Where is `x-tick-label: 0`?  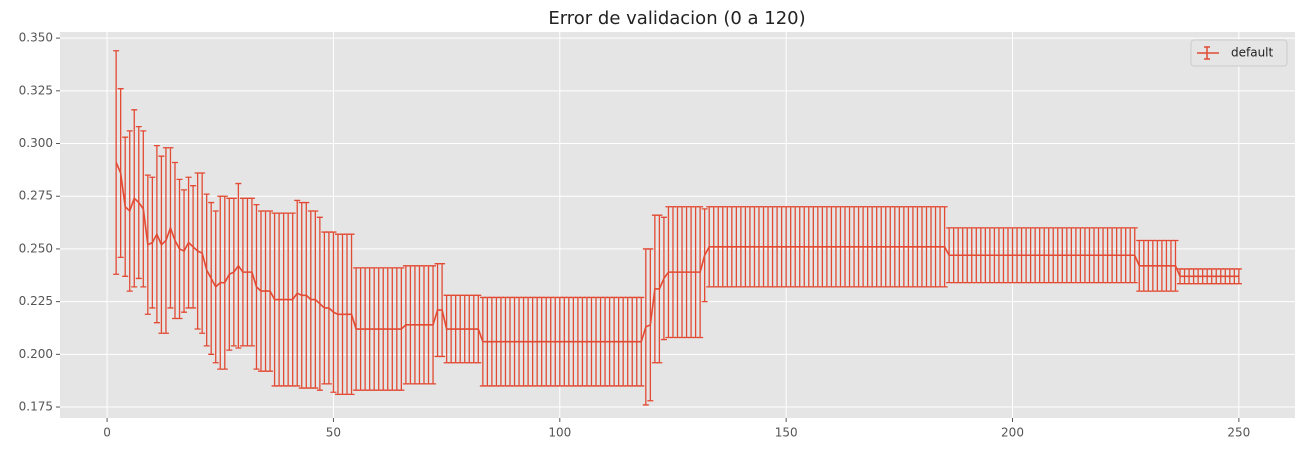 x-tick-label: 0 is located at coordinates (107, 433).